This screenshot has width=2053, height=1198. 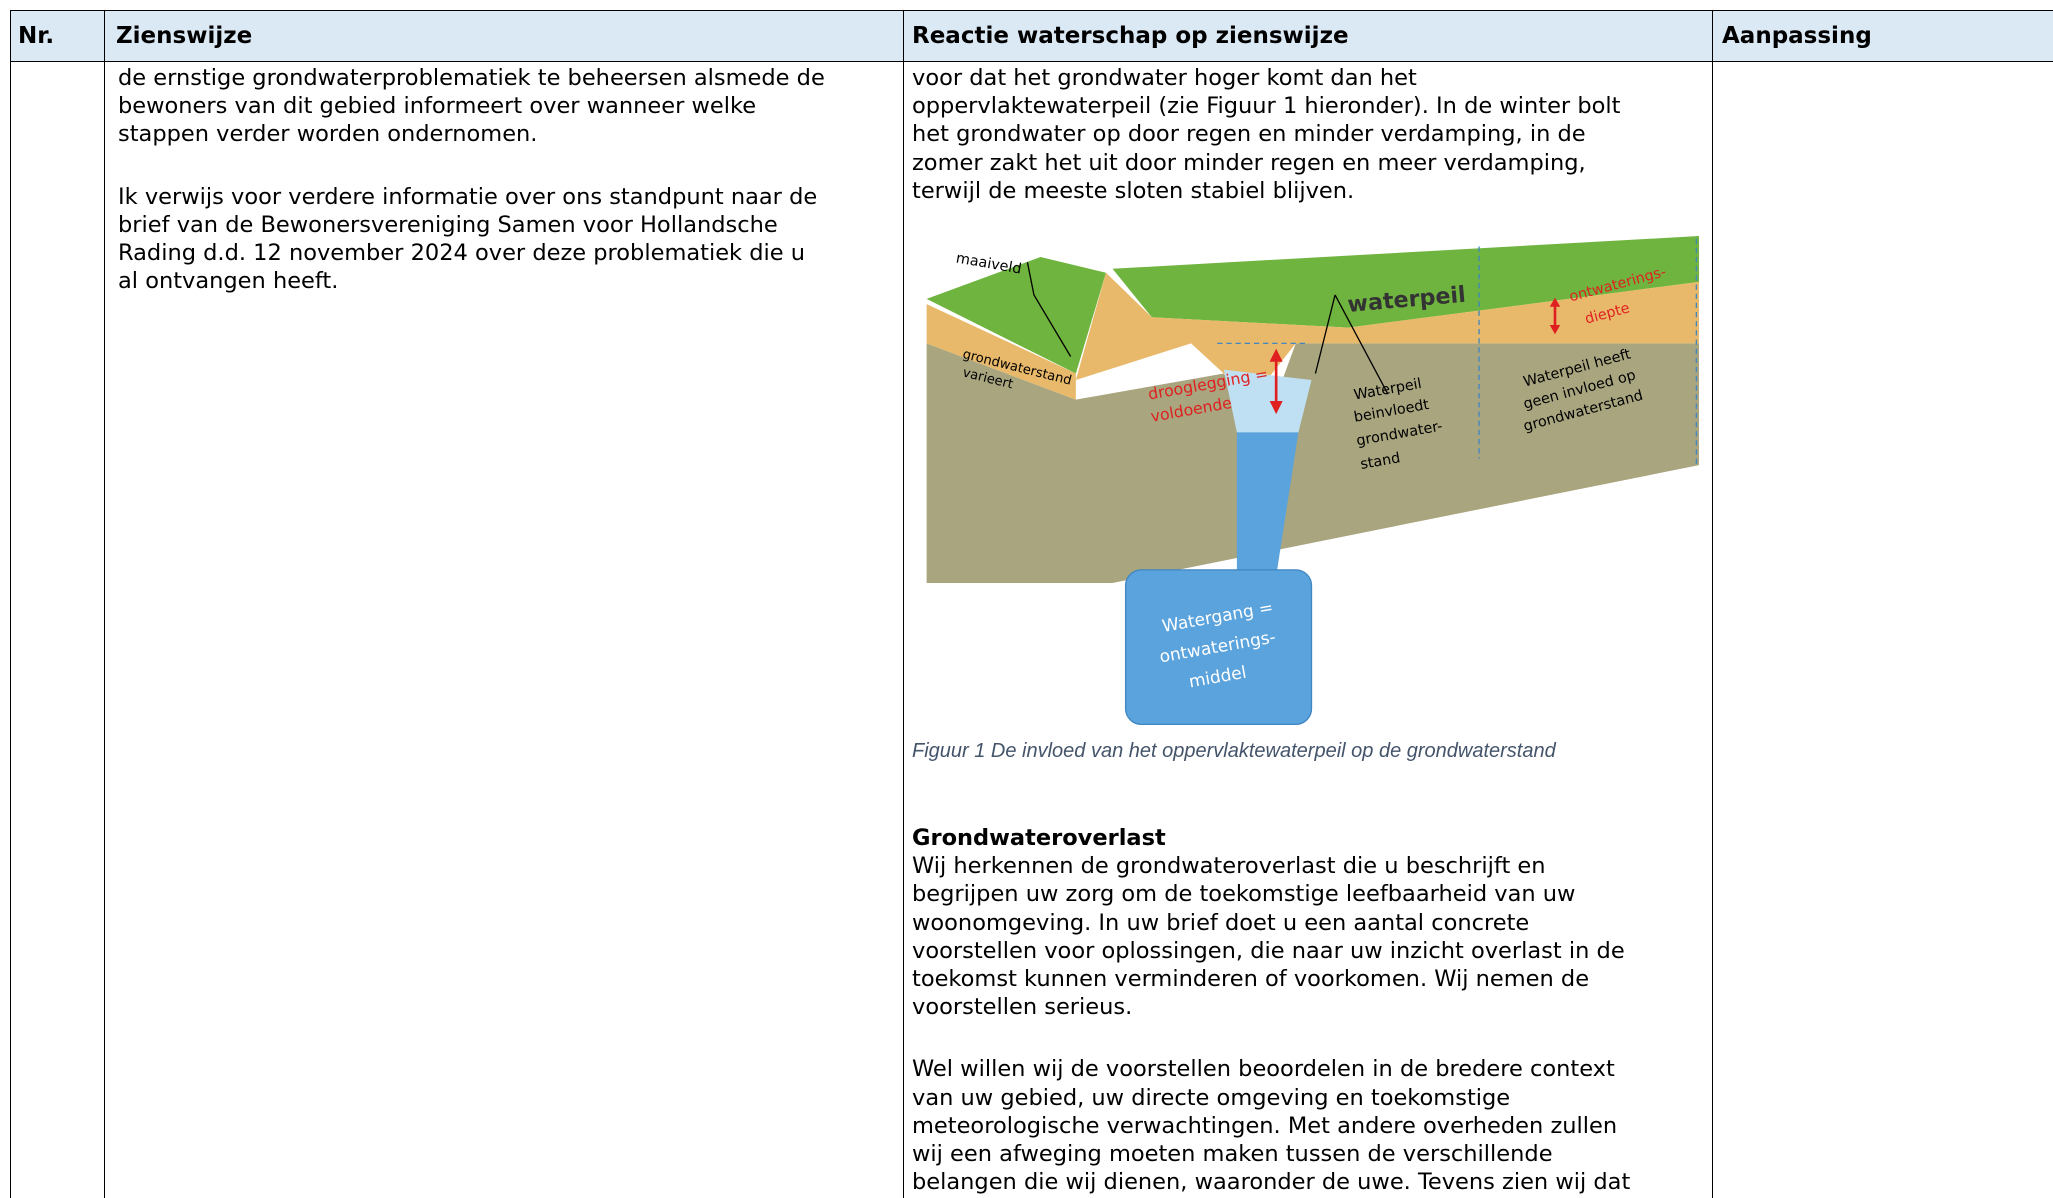 What do you see at coordinates (1267, 504) in the screenshot?
I see `callout-pointer` at bounding box center [1267, 504].